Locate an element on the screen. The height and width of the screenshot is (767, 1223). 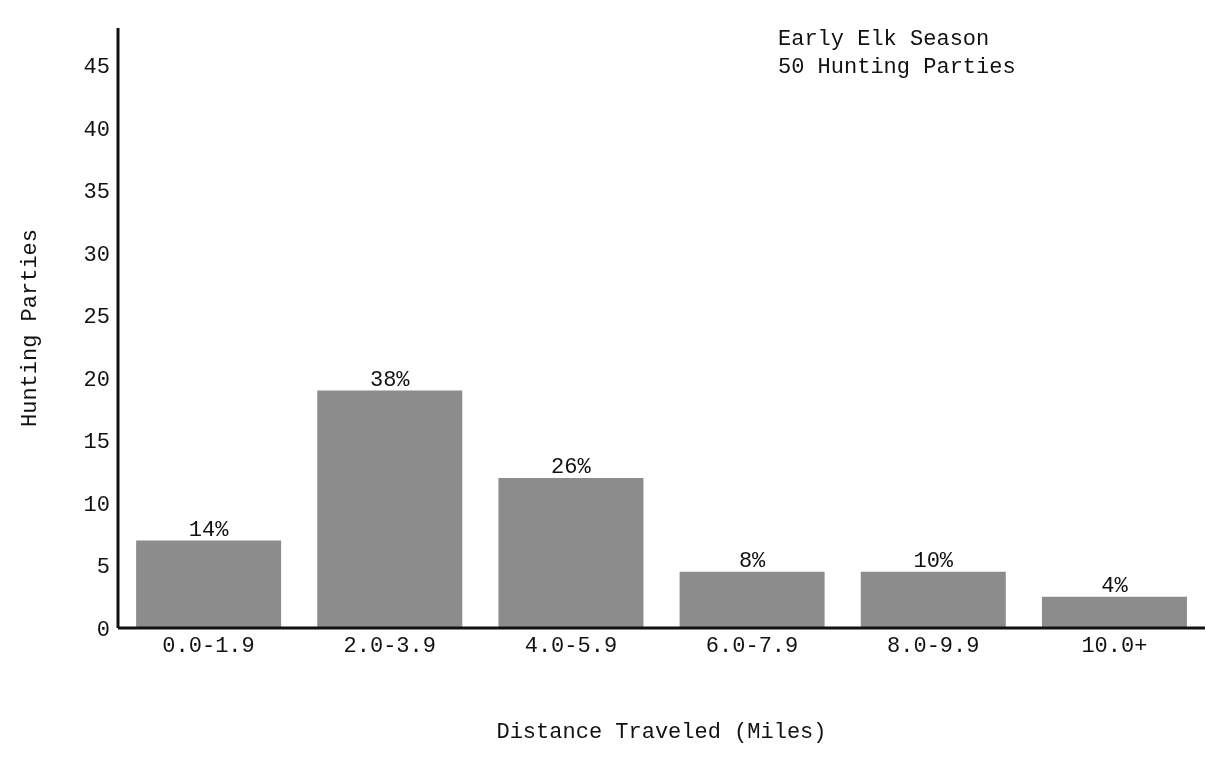
annotation: 50 Hunting Parties is located at coordinates (897, 68).